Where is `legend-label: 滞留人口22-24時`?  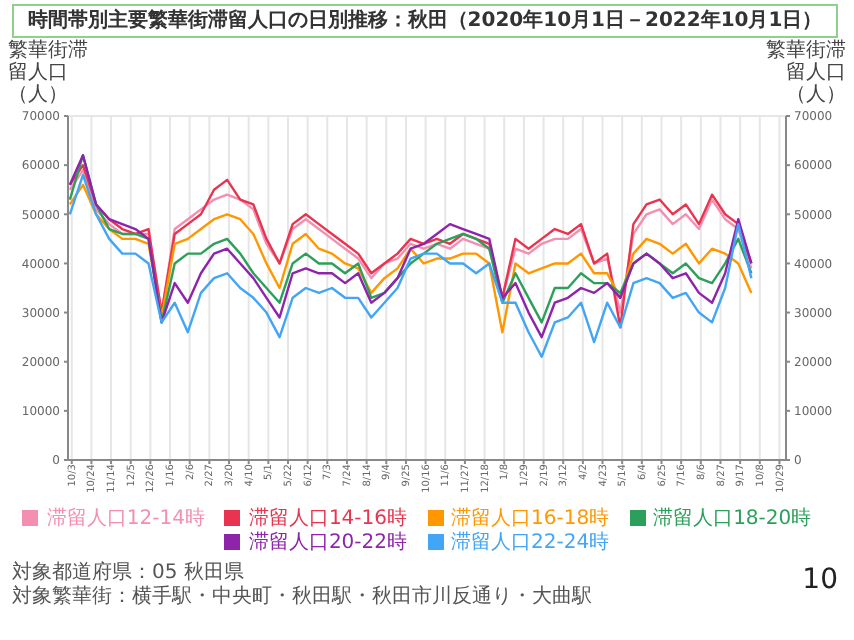
legend-label: 滞留人口22-24時 is located at coordinates (530, 543).